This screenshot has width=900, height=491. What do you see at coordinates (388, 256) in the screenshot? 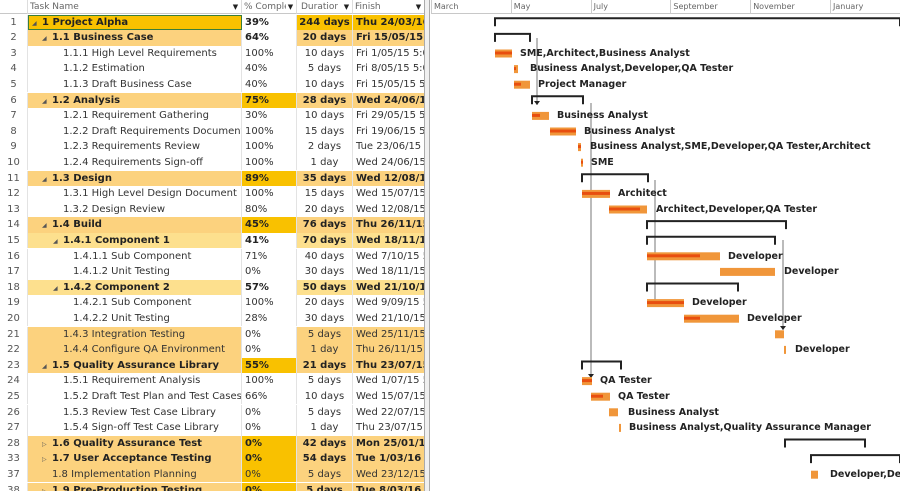
I see `finish-cell: Wed 7/10/15 5` at bounding box center [388, 256].